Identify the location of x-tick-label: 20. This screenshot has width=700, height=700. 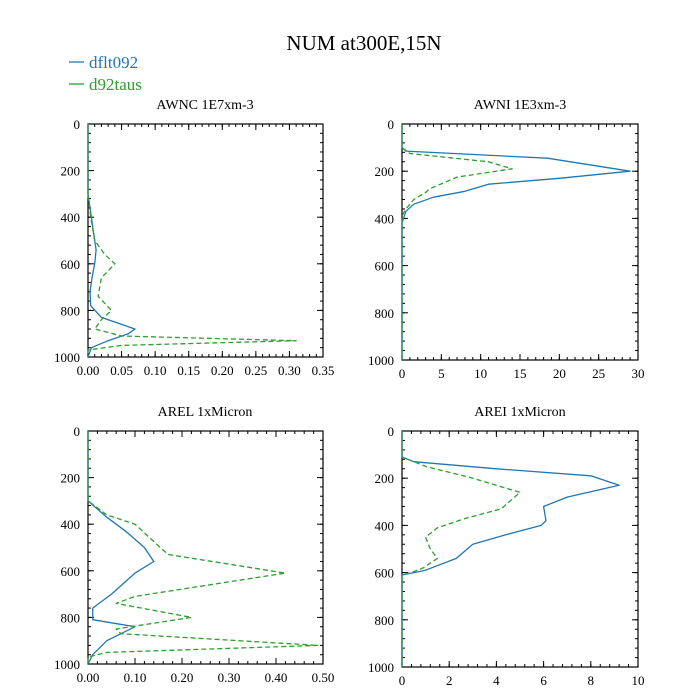
(559, 373).